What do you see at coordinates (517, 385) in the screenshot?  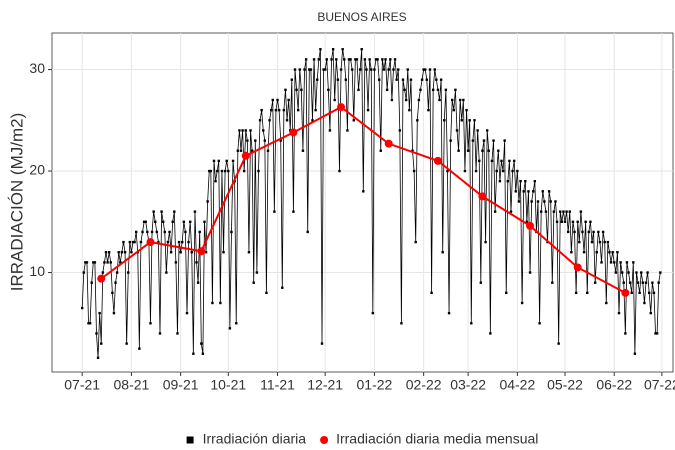 I see `x-tick-label: 04-22` at bounding box center [517, 385].